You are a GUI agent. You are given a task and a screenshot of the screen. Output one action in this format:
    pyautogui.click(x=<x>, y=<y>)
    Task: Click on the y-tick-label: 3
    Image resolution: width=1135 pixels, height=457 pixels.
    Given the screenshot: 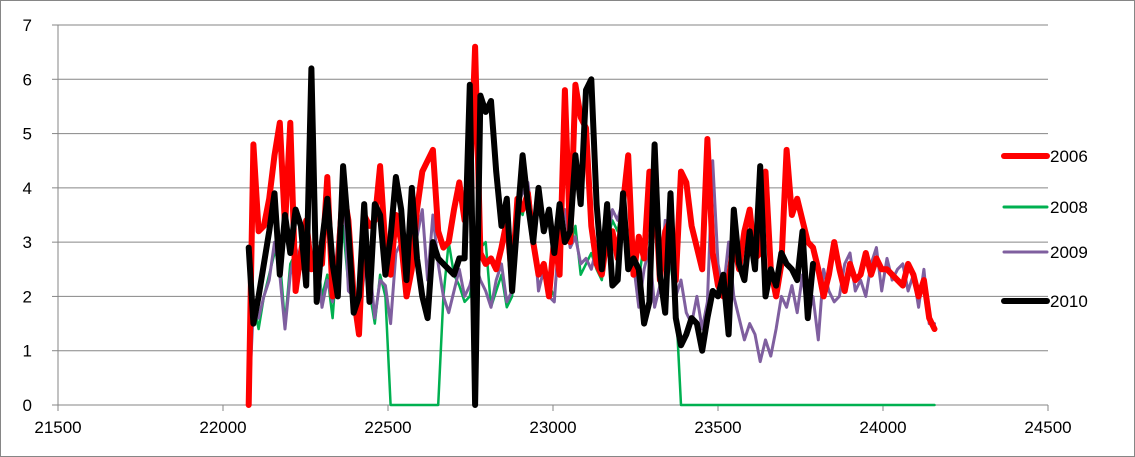 What is the action you would take?
    pyautogui.click(x=27, y=242)
    